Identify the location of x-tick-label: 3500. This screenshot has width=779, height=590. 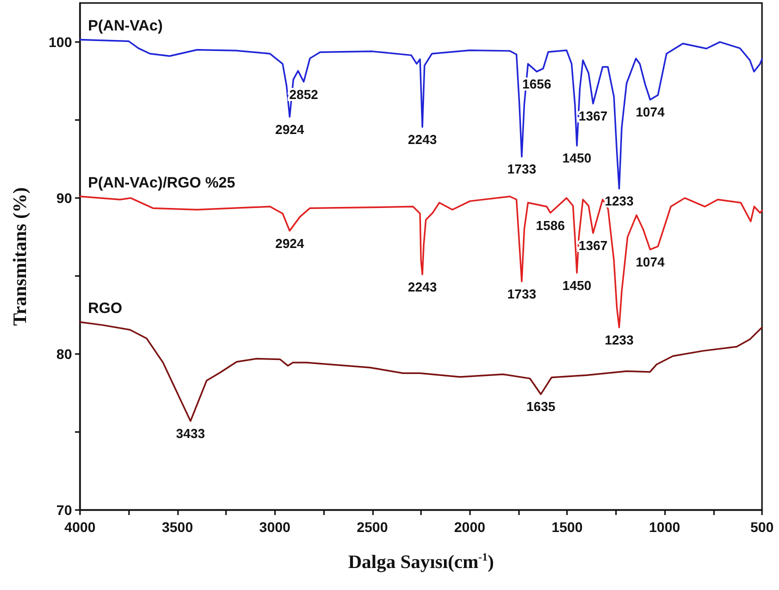
(178, 527).